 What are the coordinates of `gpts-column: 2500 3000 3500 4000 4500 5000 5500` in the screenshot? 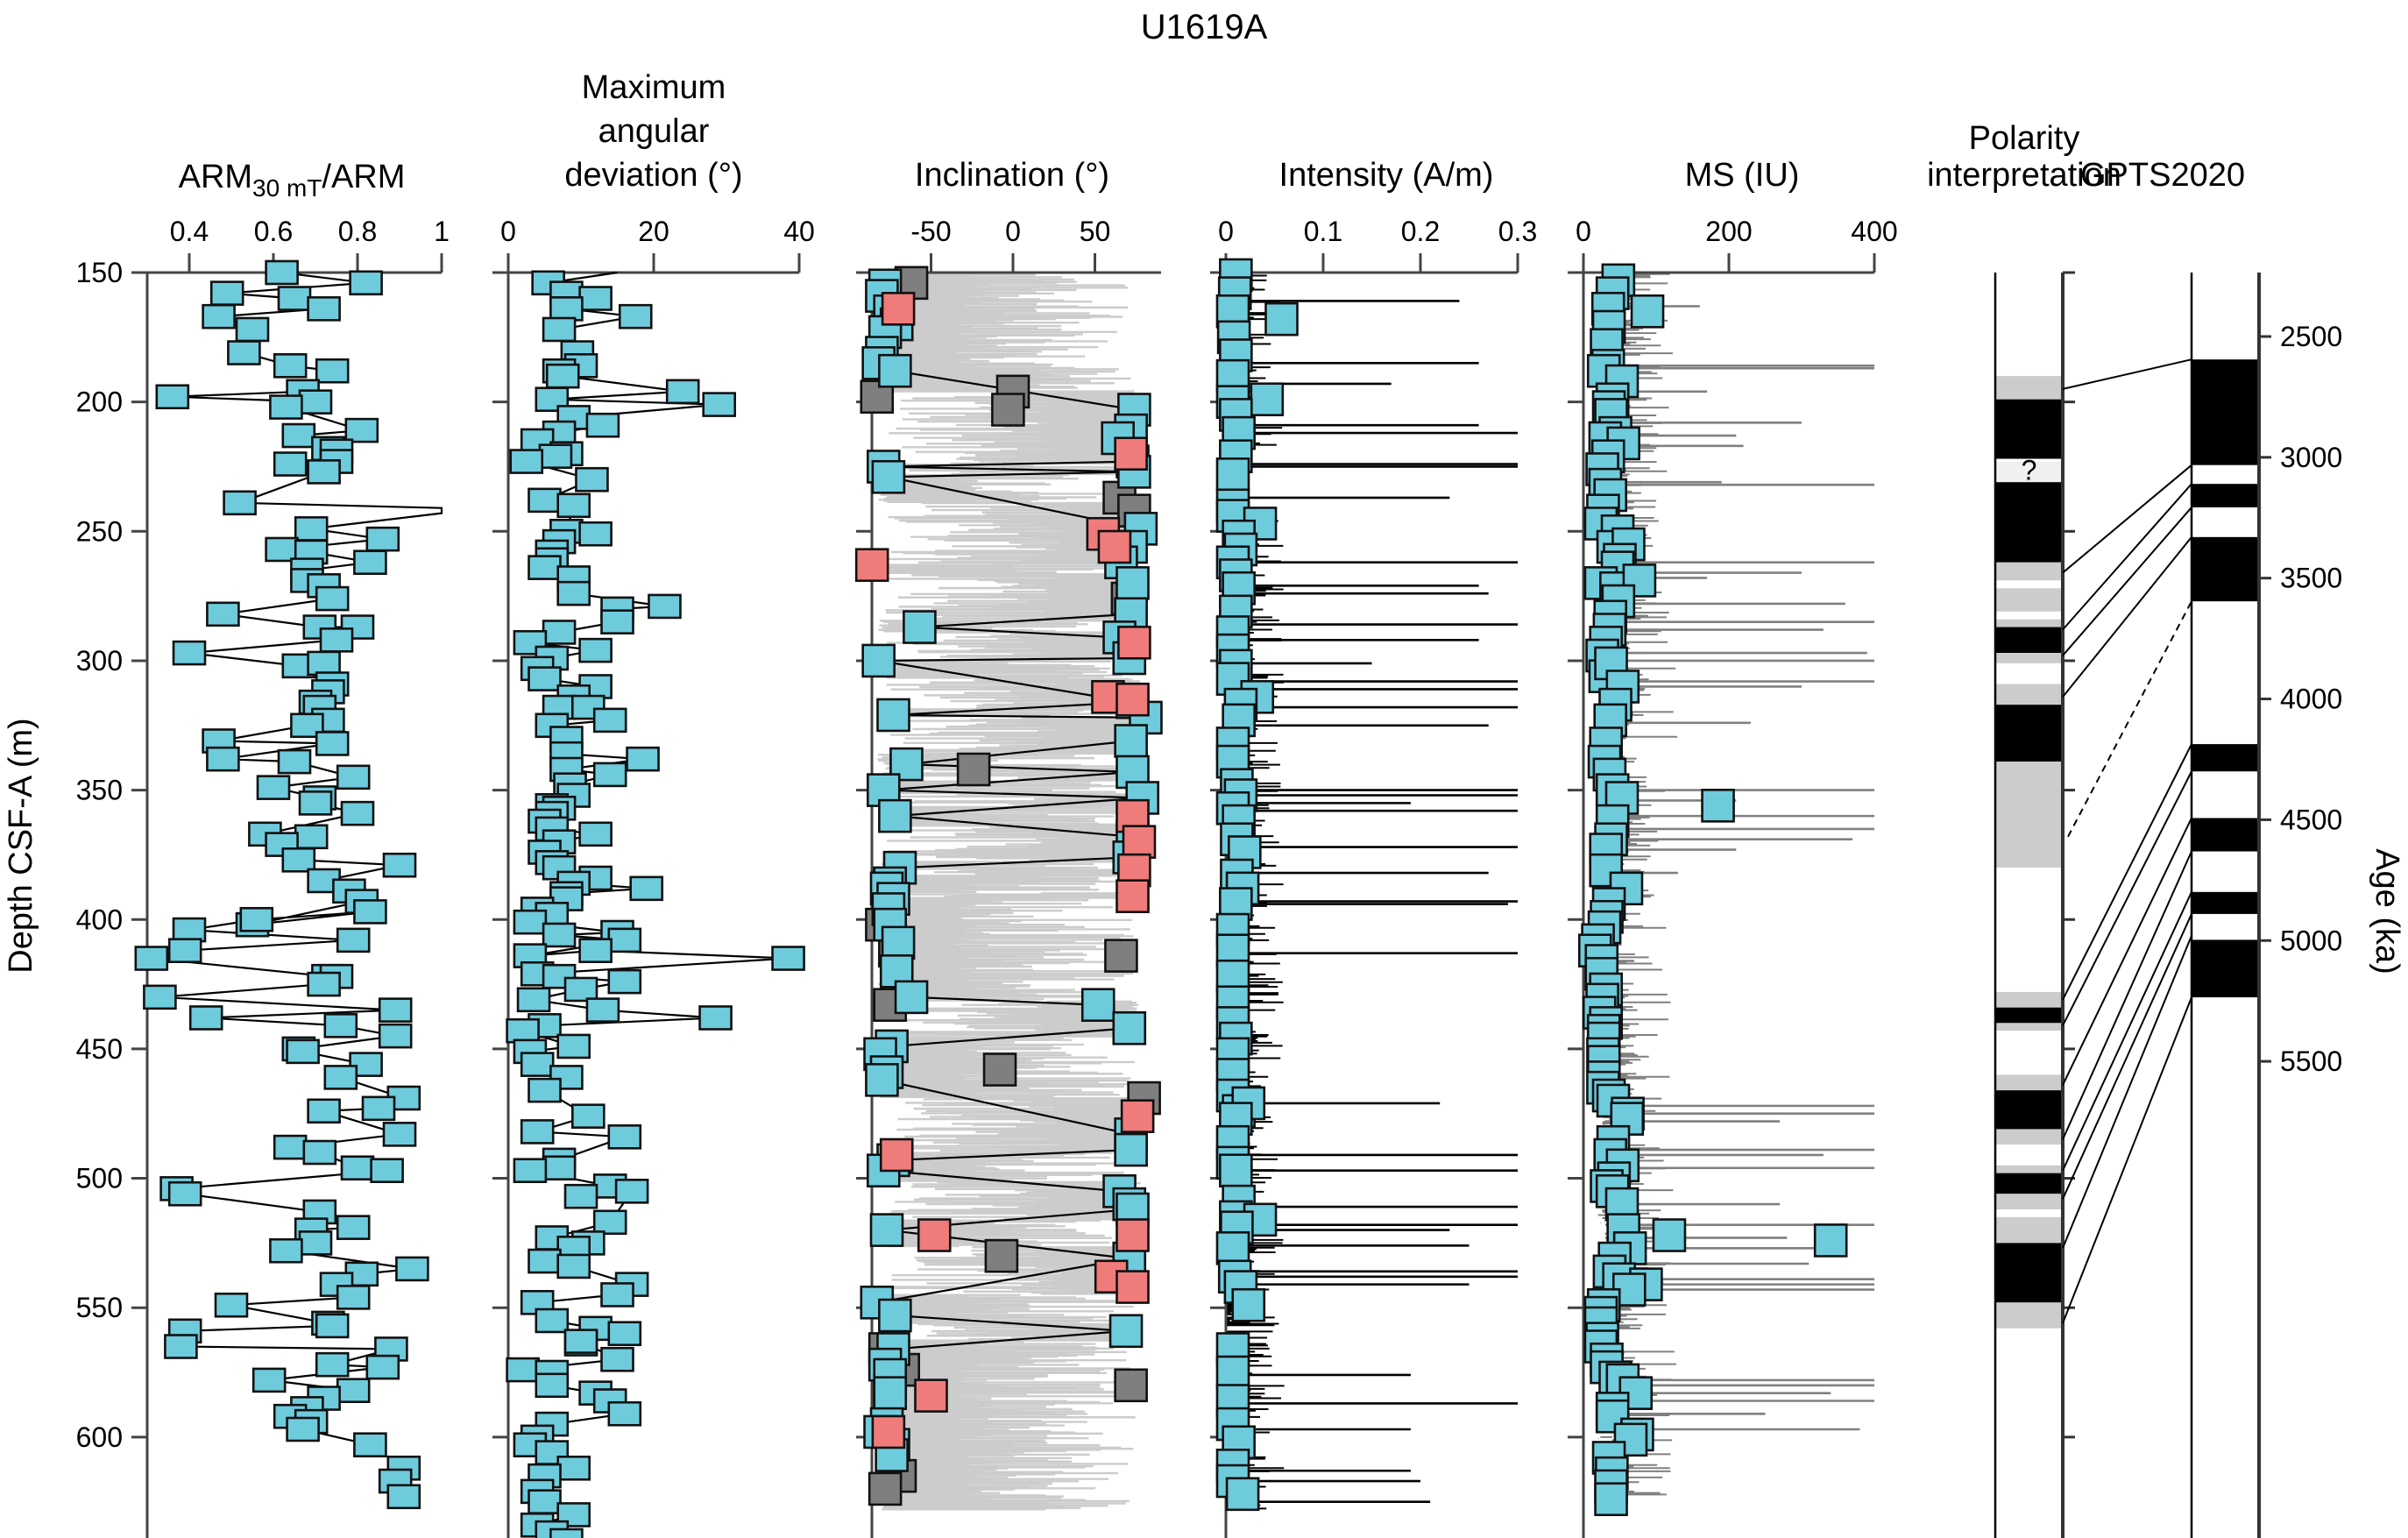 It's located at (2202, 906).